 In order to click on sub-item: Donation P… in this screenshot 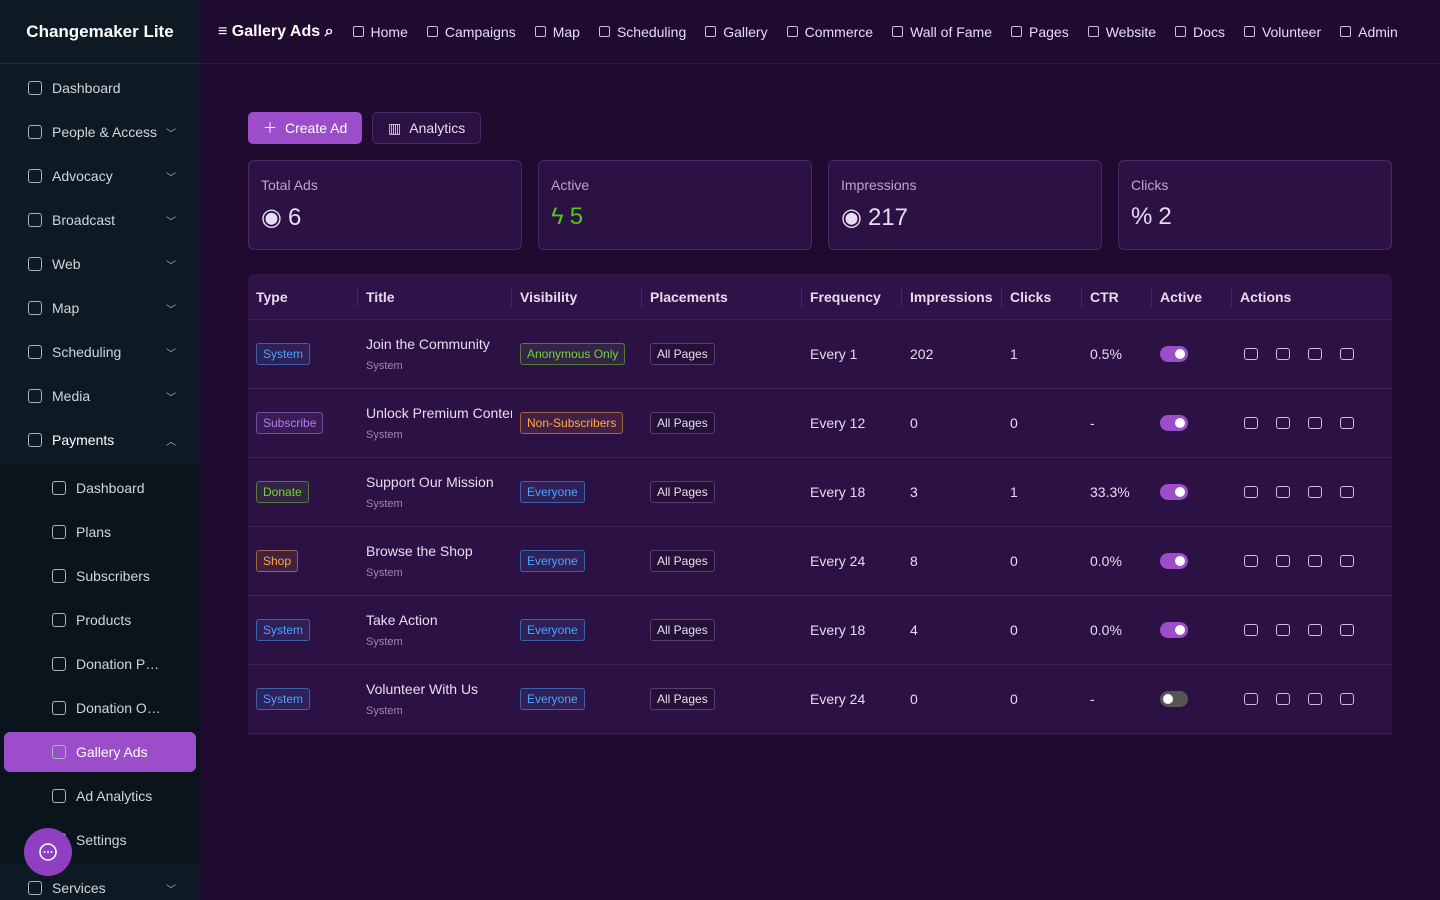, I will do `click(100, 664)`.